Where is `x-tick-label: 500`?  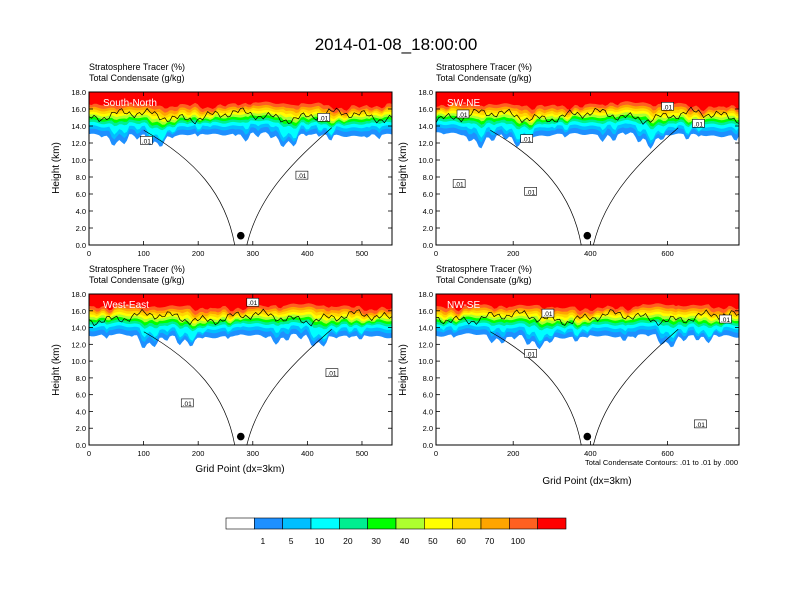 x-tick-label: 500 is located at coordinates (362, 253).